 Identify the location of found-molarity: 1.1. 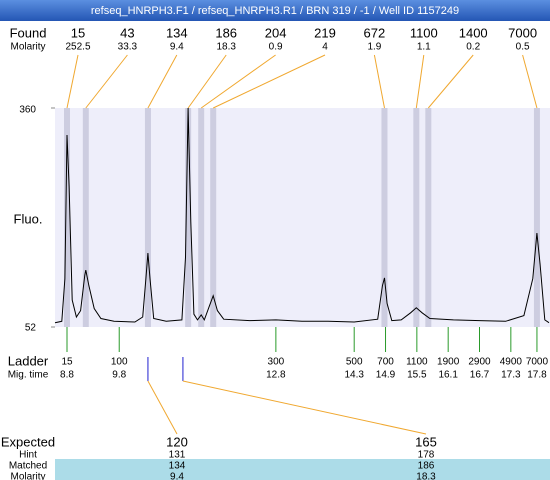
(424, 47).